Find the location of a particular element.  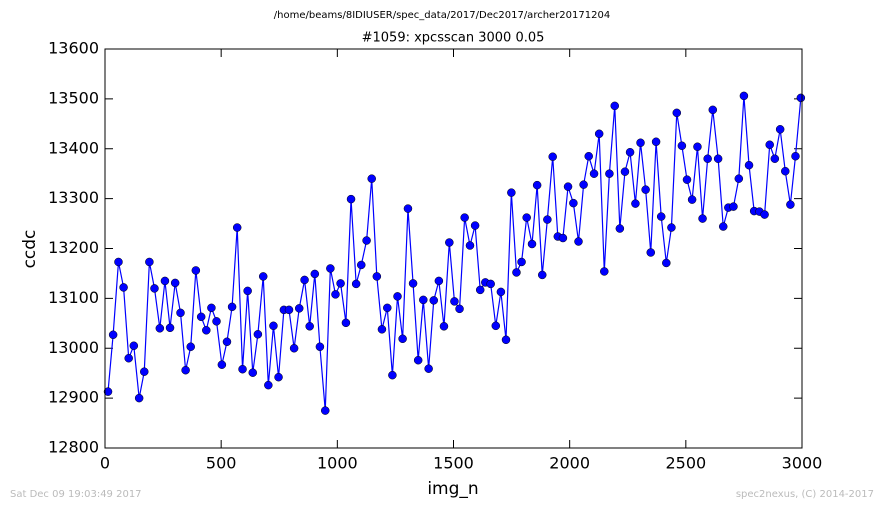

y-axis-label: ccdc is located at coordinates (30, 249).